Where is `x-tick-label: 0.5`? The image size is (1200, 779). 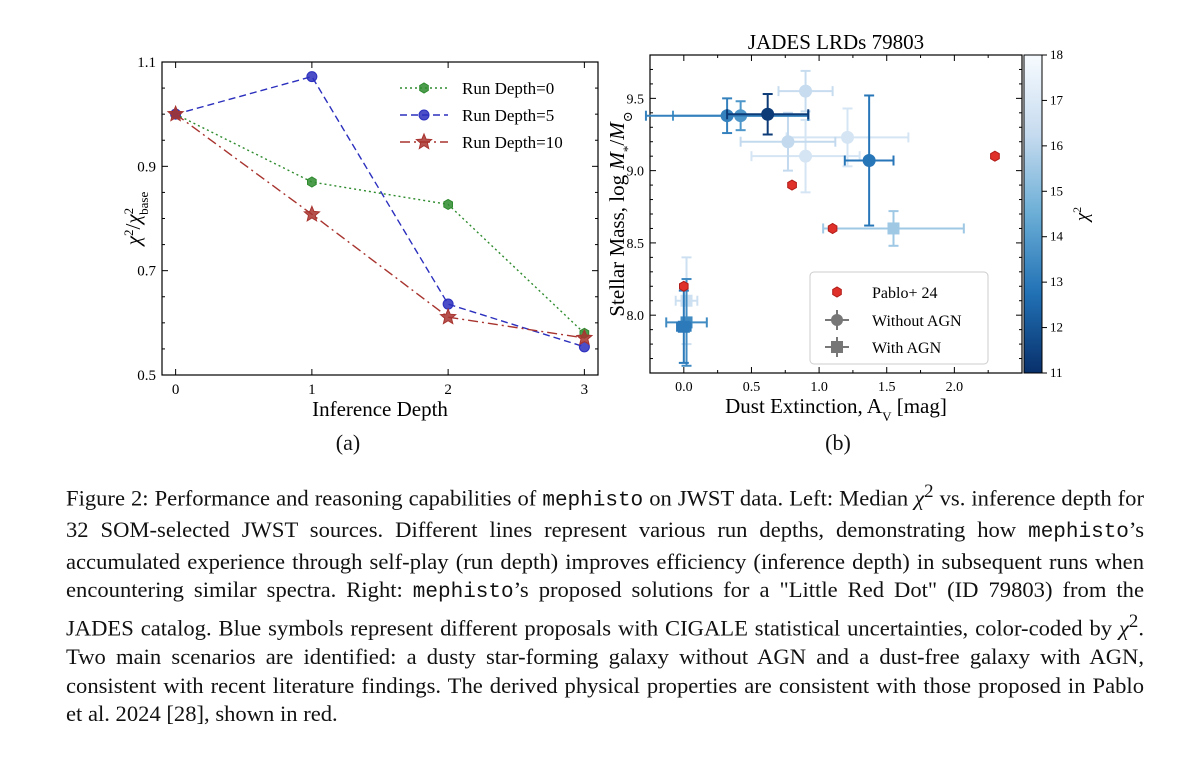
x-tick-label: 0.5 is located at coordinates (752, 387).